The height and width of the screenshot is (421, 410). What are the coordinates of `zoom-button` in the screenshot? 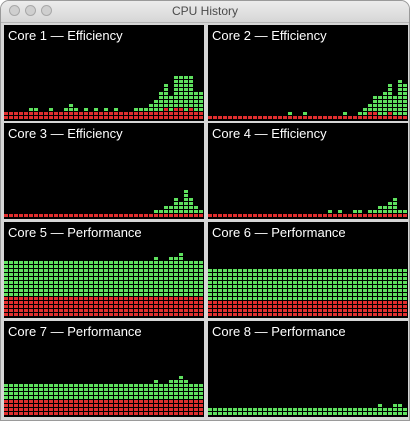 It's located at (46, 10).